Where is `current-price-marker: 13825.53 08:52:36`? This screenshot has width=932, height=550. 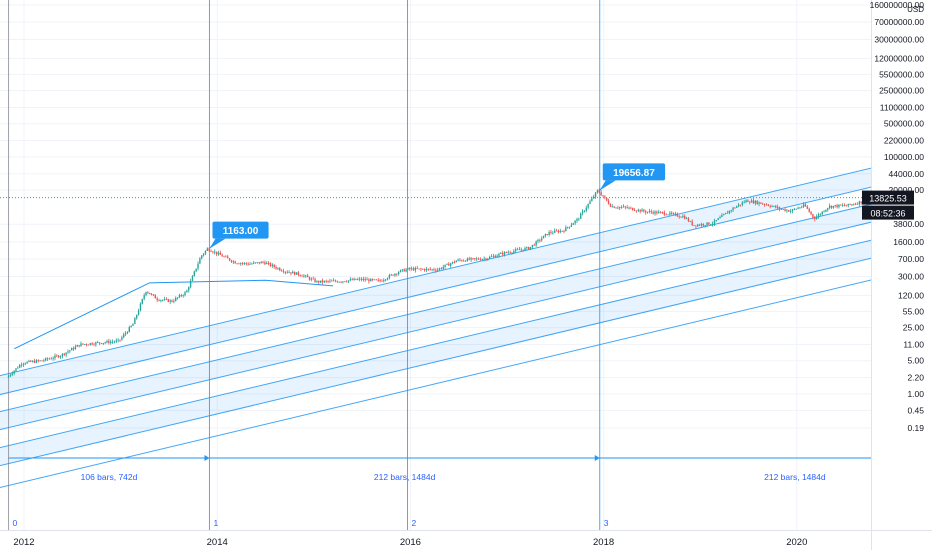
current-price-marker: 13825.53 08:52:36 is located at coordinates (888, 205).